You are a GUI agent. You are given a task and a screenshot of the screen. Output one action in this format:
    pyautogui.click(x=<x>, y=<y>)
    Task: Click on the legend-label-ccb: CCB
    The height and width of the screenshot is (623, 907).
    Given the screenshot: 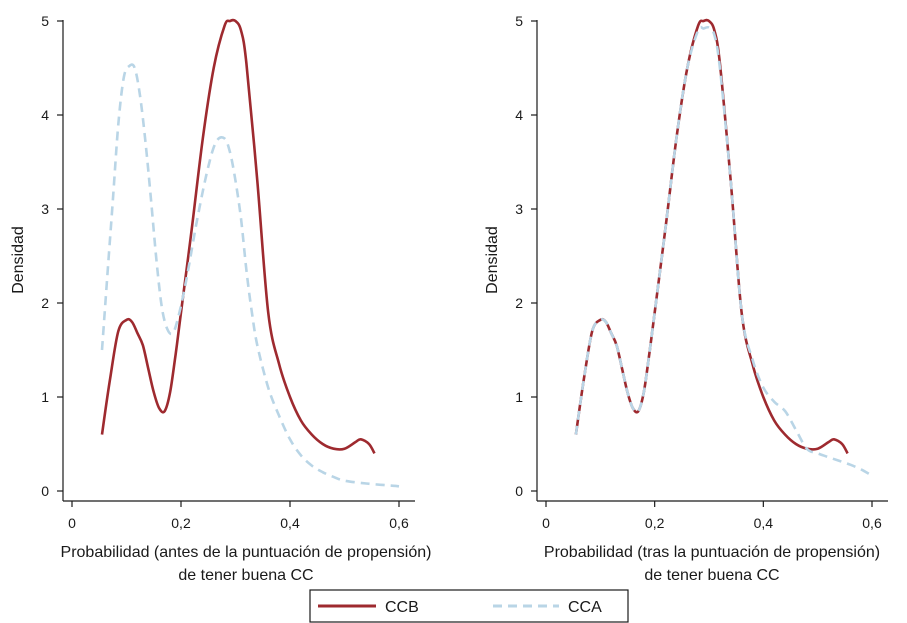 What is the action you would take?
    pyautogui.click(x=402, y=607)
    